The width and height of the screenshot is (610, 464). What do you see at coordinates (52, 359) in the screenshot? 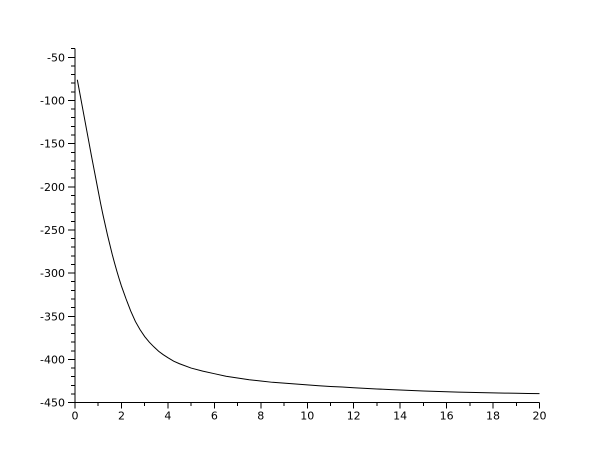
I see `y-tick-label: -400` at bounding box center [52, 359].